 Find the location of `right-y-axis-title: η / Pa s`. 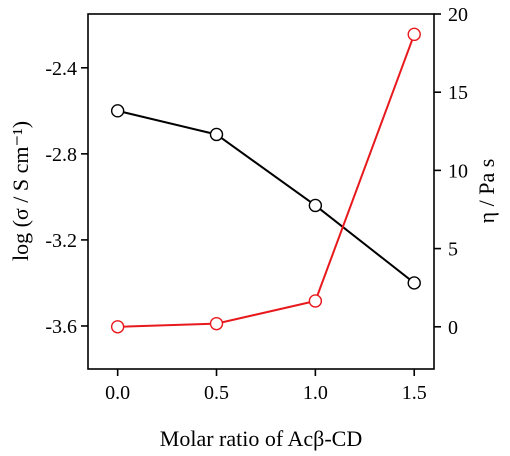

right-y-axis-title: η / Pa s is located at coordinates (486, 191).